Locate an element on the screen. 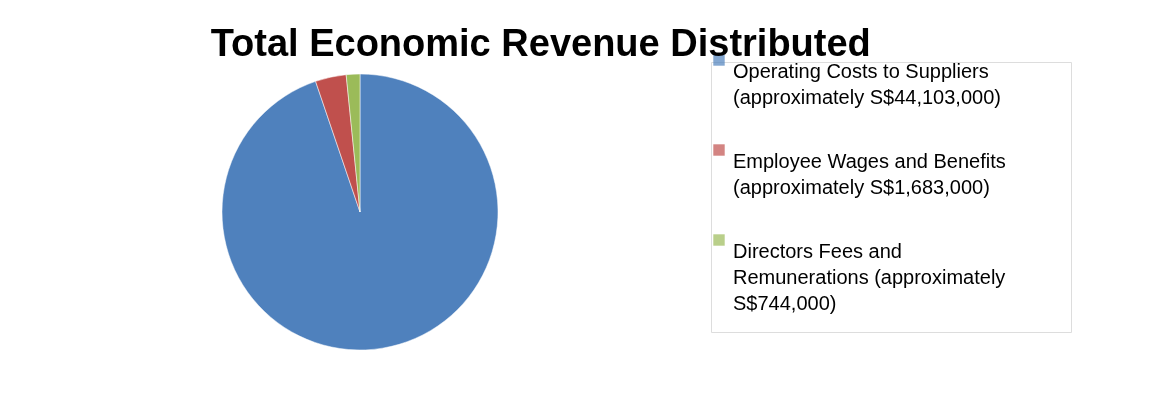 The height and width of the screenshot is (416, 1151). legend-label: Employee Wages and Benefits (approximately S$1,683,000) is located at coordinates (869, 174).